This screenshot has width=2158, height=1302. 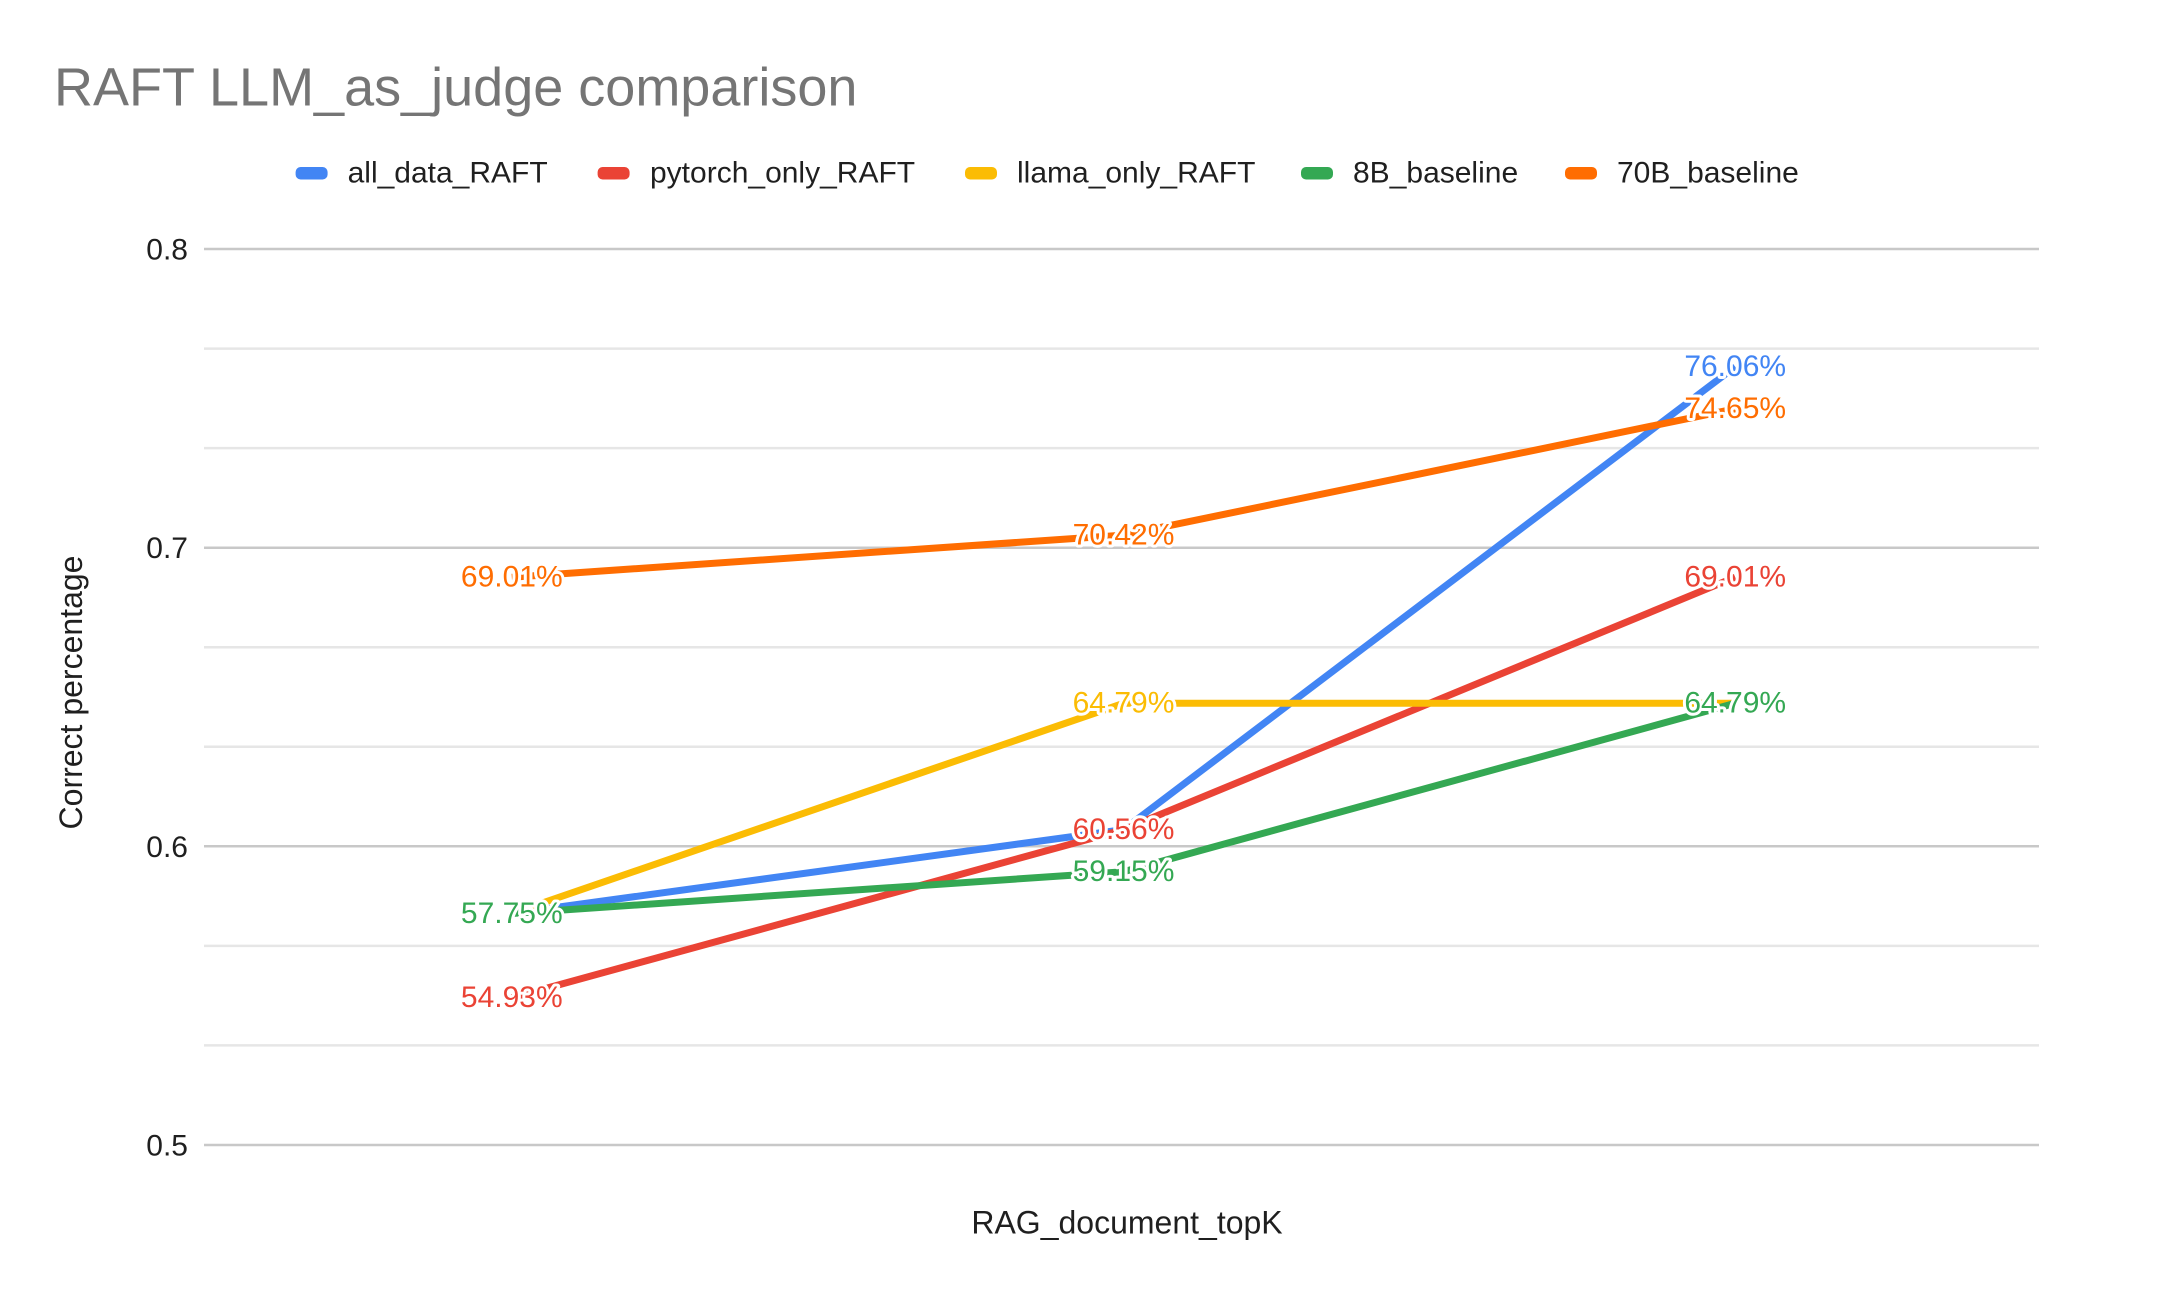 I want to click on svg-text: llama_only_RAFT, so click(x=1136, y=173).